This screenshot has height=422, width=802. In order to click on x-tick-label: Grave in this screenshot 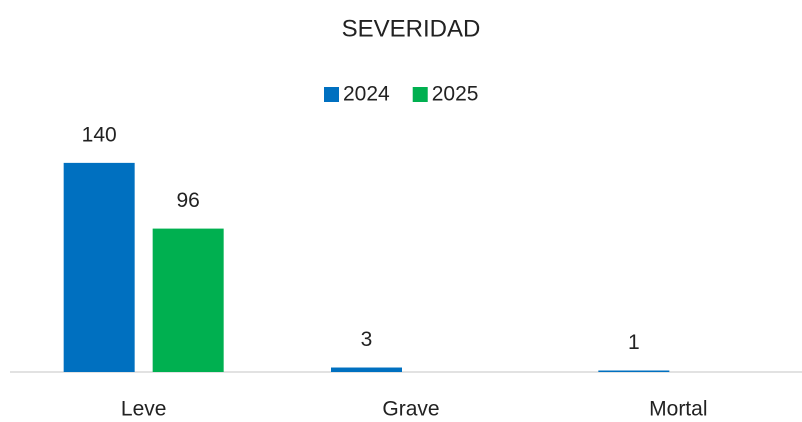, I will do `click(410, 409)`.